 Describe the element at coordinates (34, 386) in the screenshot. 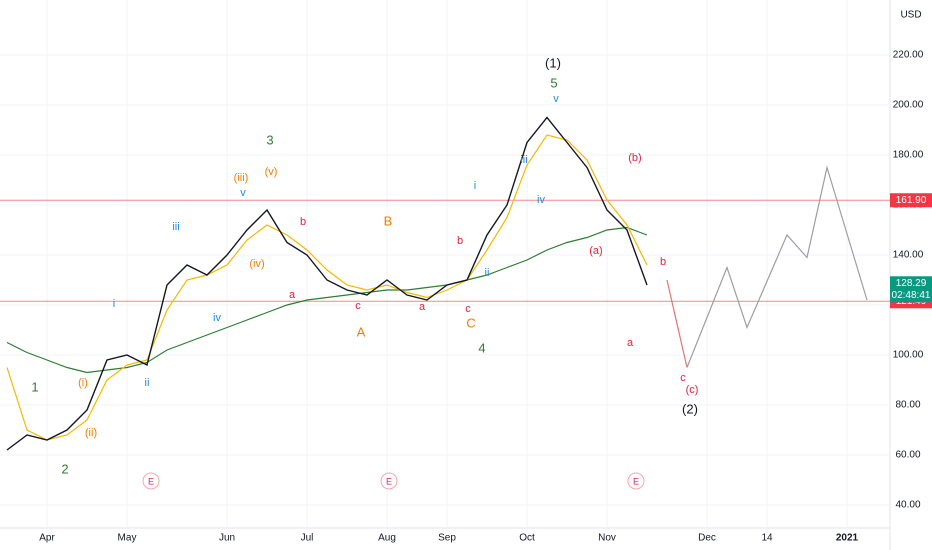

I see `wave-label: 1` at that location.